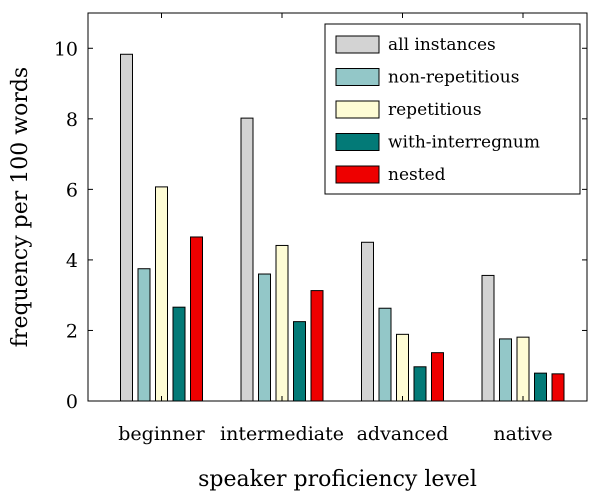 The image size is (592, 494). Describe the element at coordinates (464, 143) in the screenshot. I see `legend-label: with-interregnum` at that location.